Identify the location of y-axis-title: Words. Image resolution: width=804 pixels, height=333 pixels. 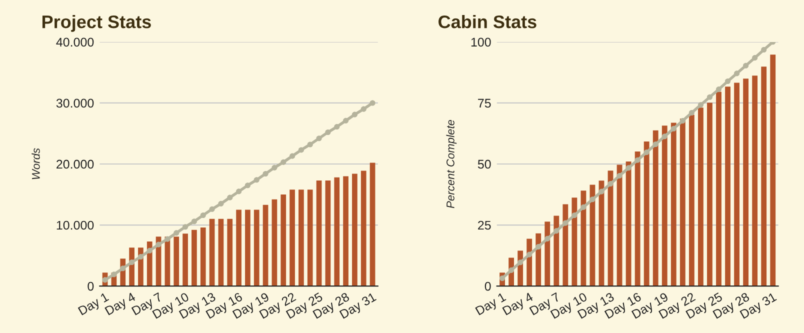
(36, 164).